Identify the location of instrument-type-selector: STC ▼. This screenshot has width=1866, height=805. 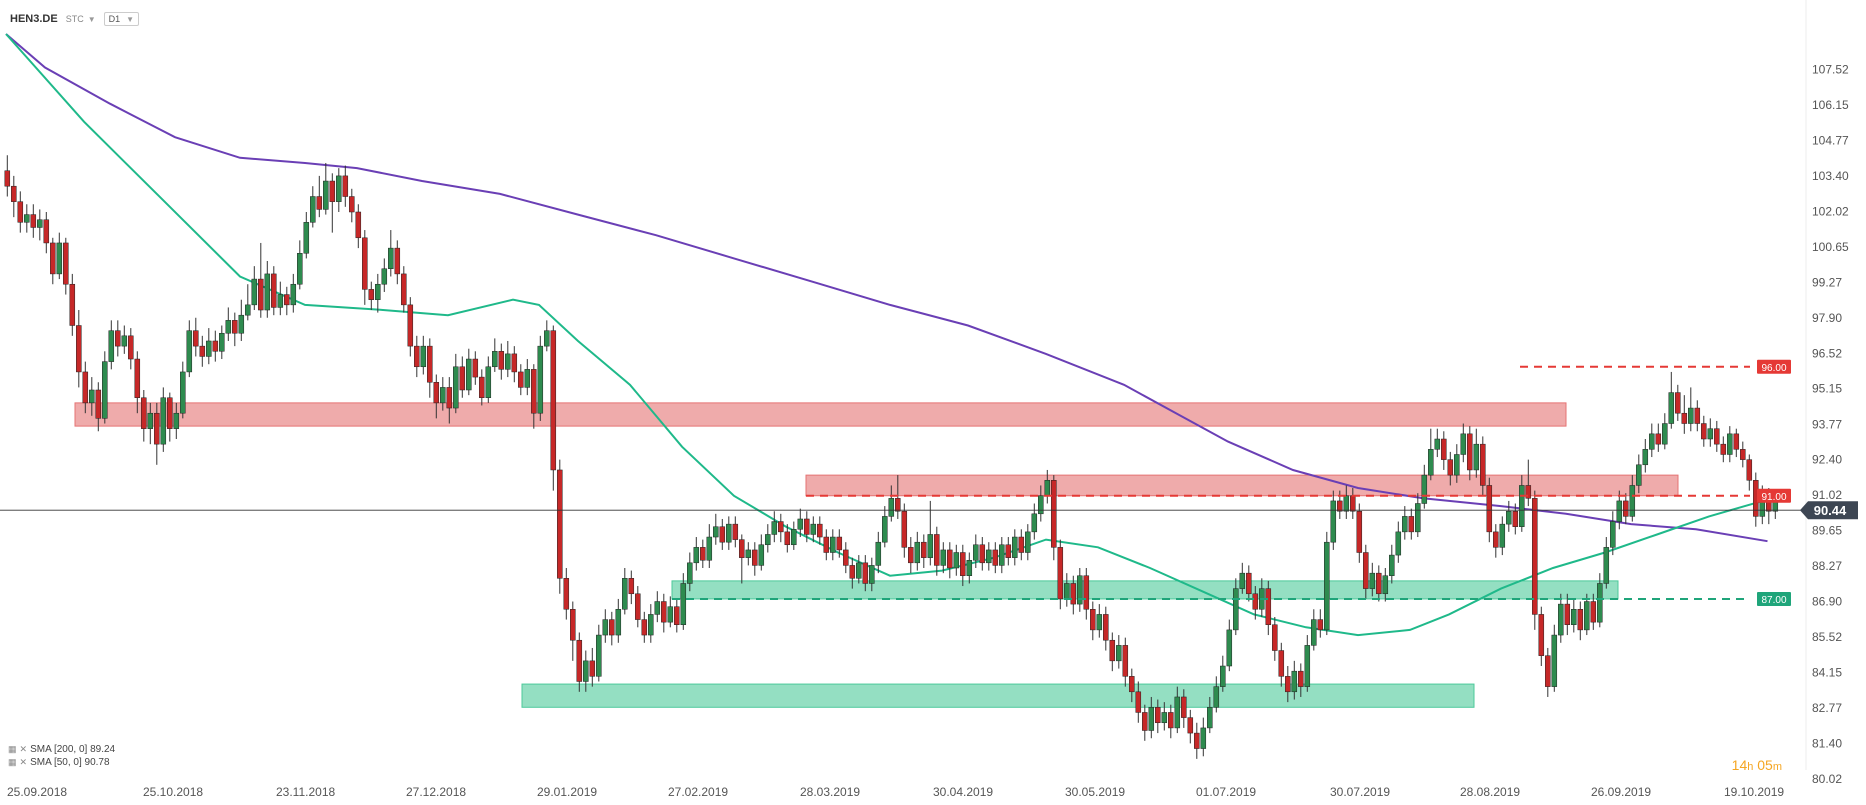
(81, 19).